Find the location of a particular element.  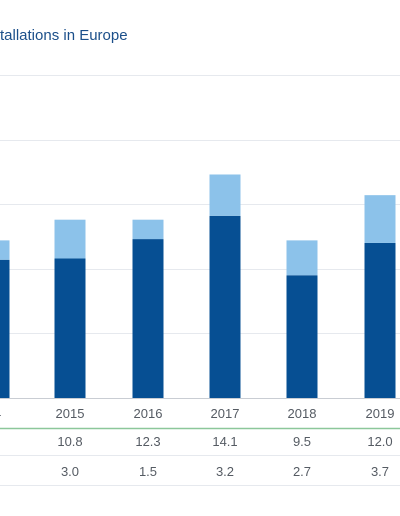

table-cell-value: 10.8 is located at coordinates (69, 441).